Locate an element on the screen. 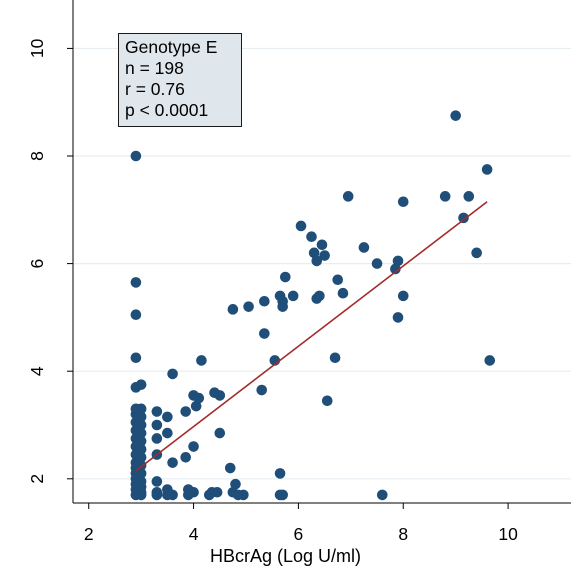 This screenshot has height=577, width=571. y-tick-label-10: 10 is located at coordinates (37, 48).